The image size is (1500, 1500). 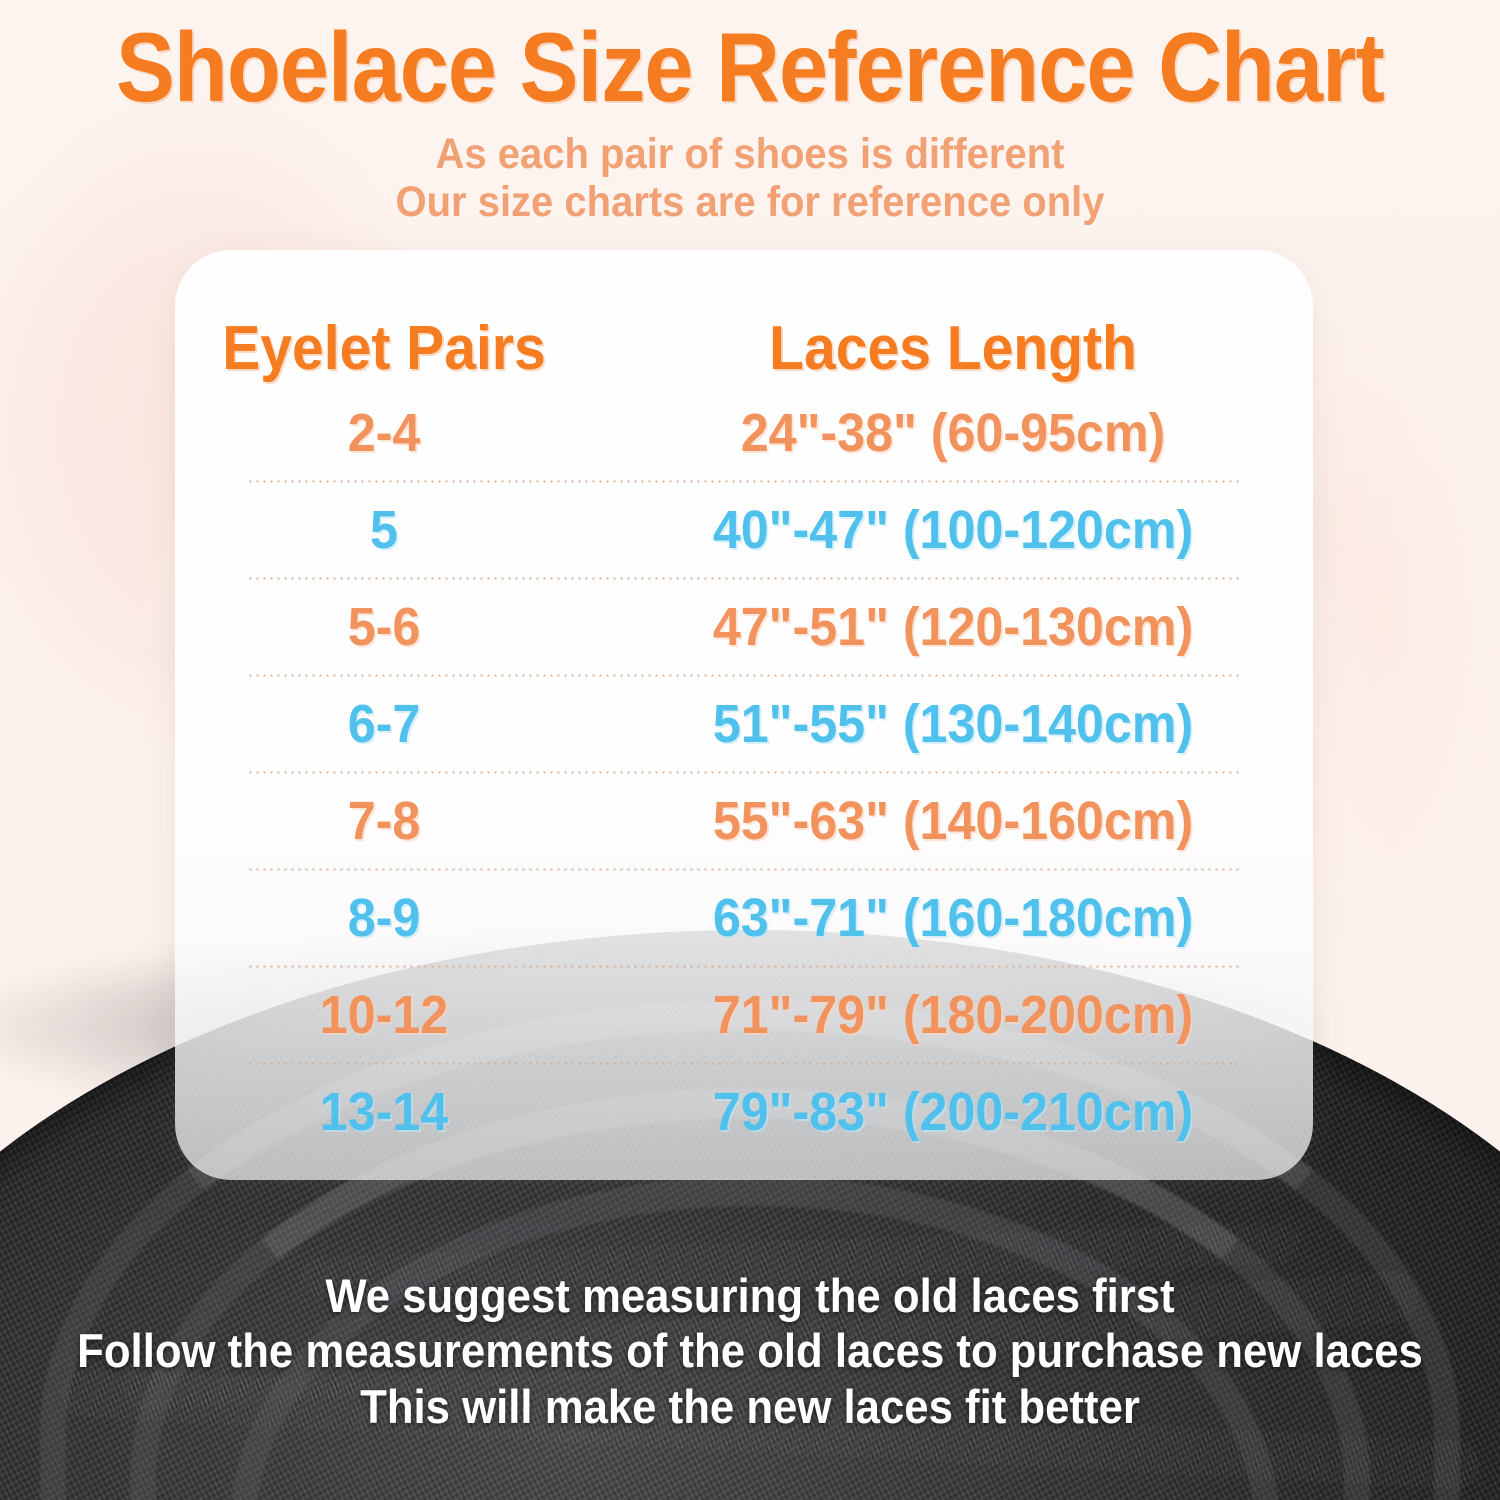 I want to click on cell-laces-length: 47"-51" (120-130cm), so click(x=953, y=627).